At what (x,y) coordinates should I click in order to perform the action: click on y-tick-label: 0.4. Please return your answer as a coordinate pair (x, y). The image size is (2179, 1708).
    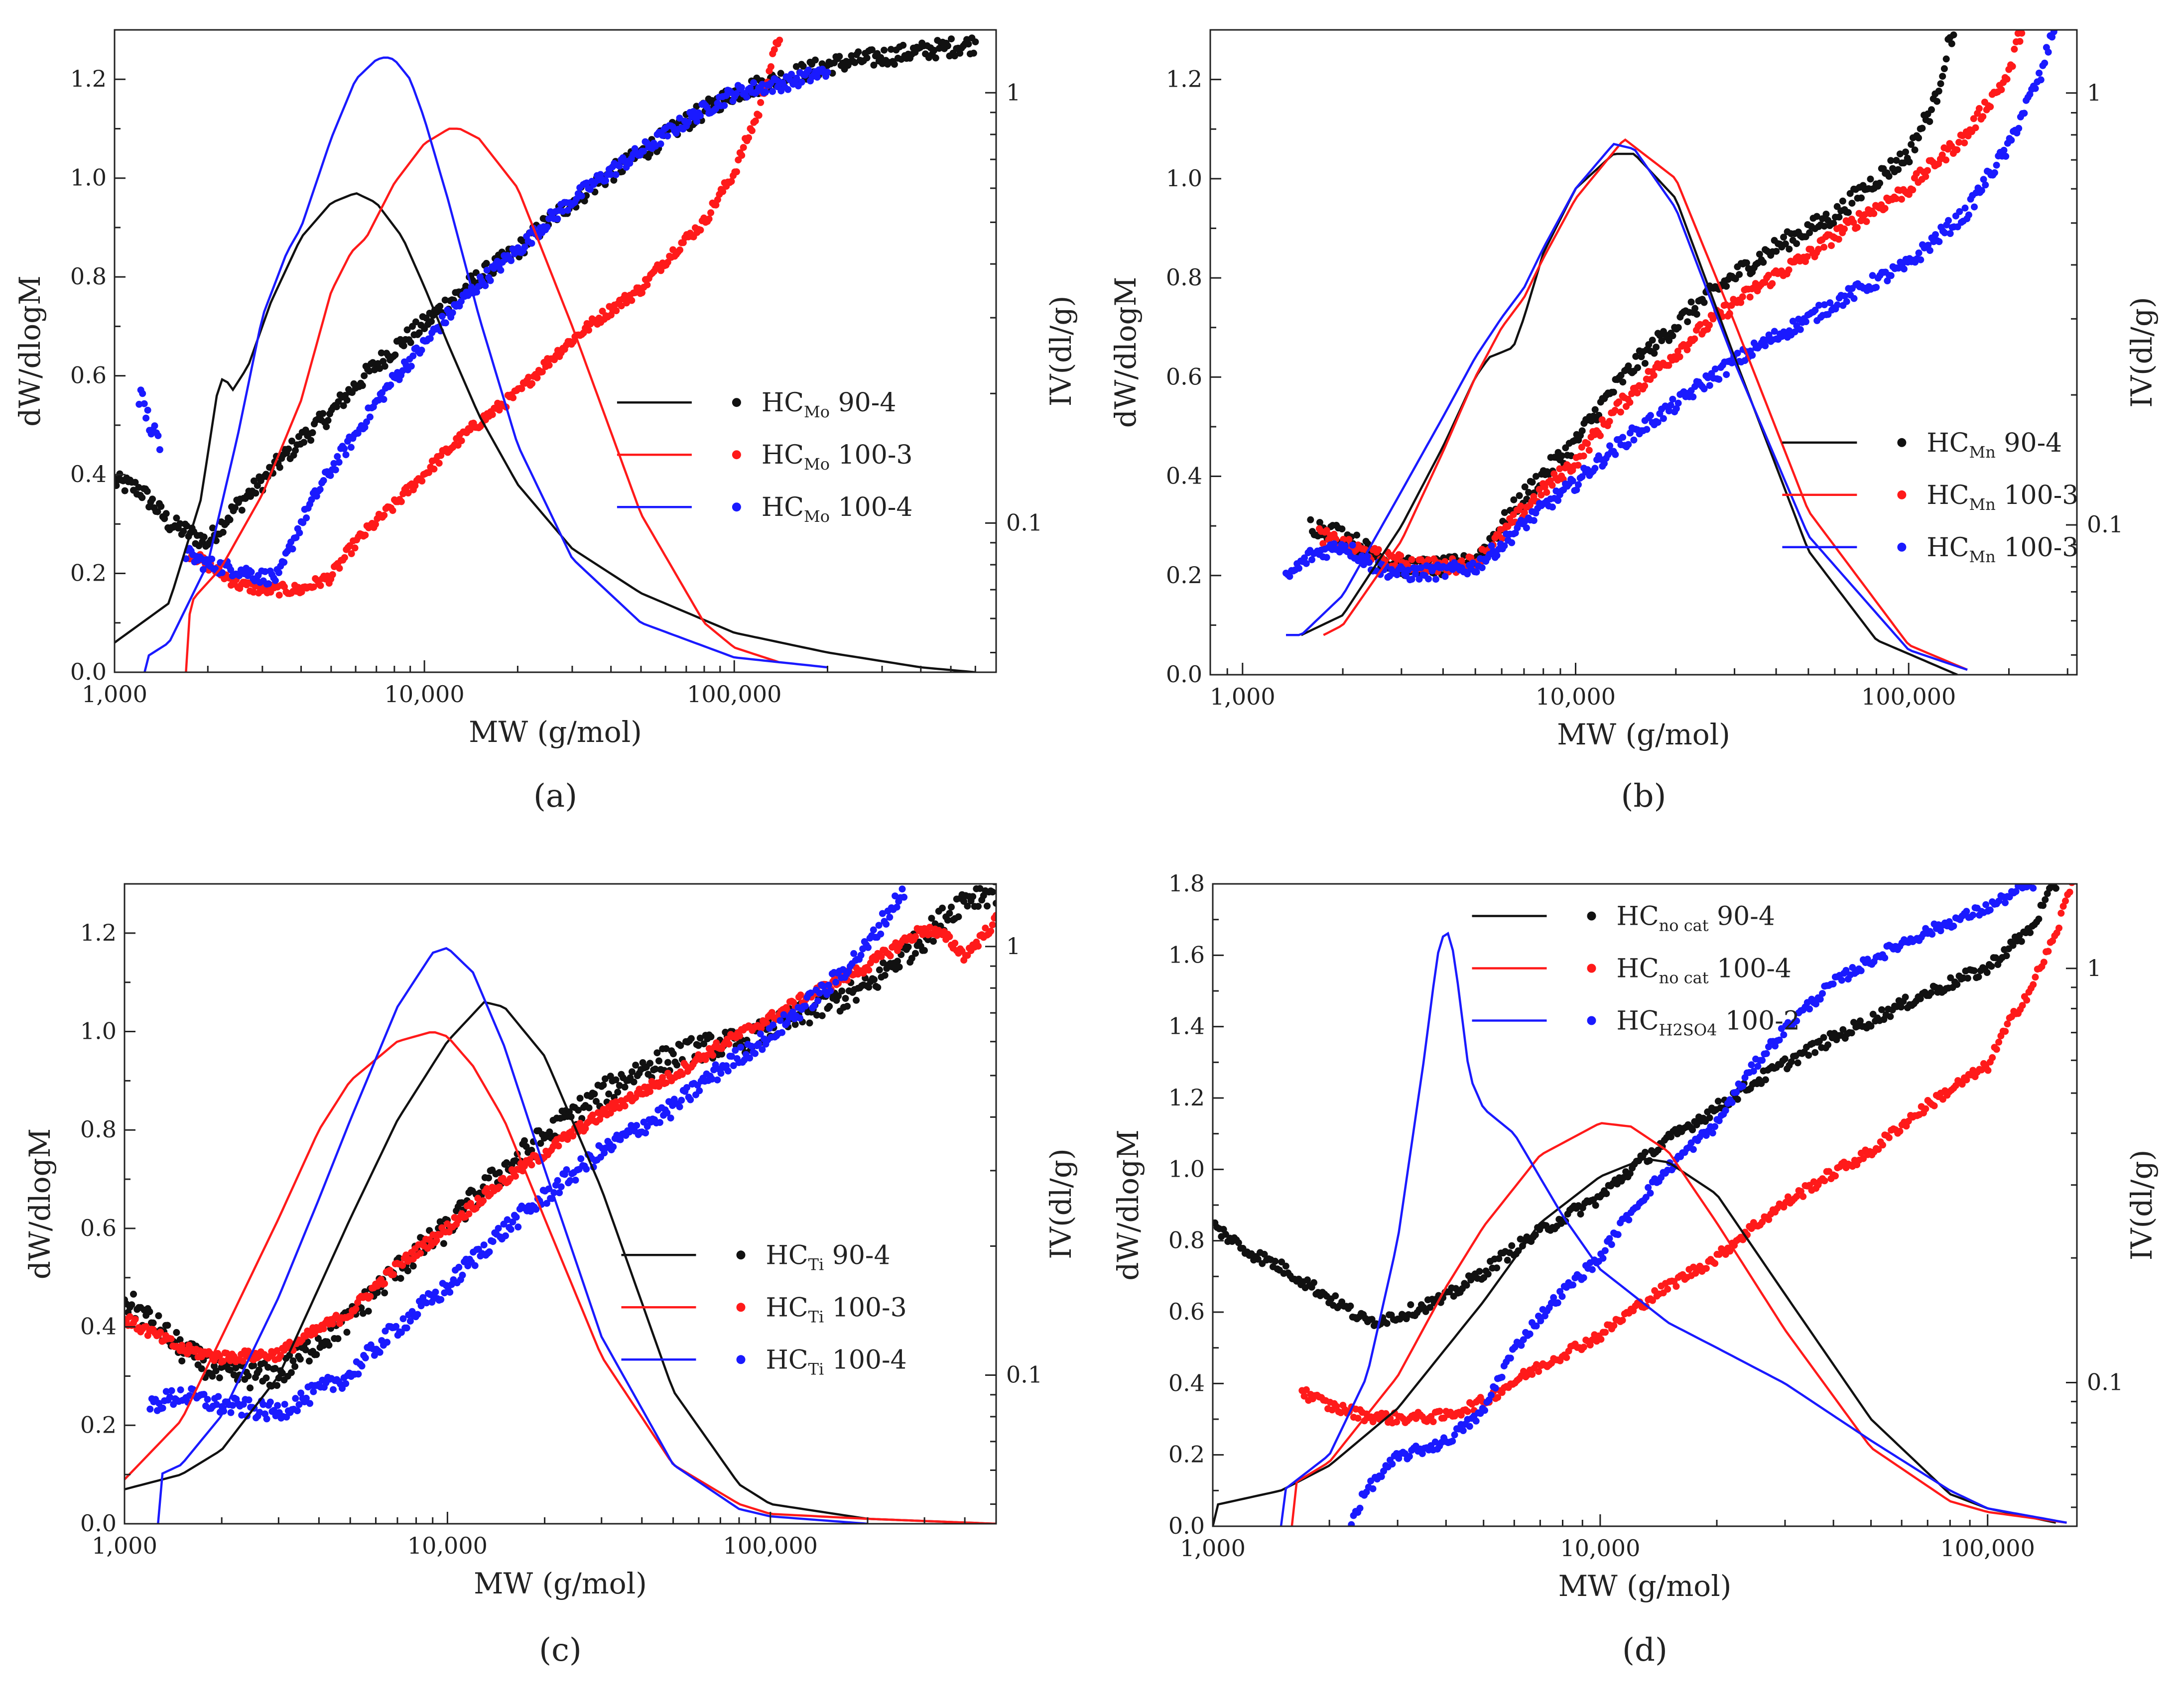
    Looking at the image, I should click on (1184, 476).